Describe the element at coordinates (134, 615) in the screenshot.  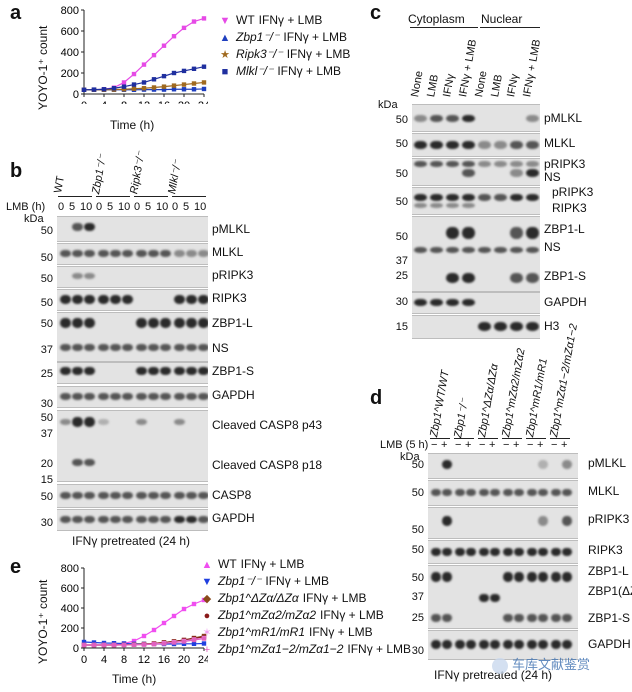
I see `panel-e-chart: 0 200 400 600 800 0 4 8 12 16 20 24` at that location.